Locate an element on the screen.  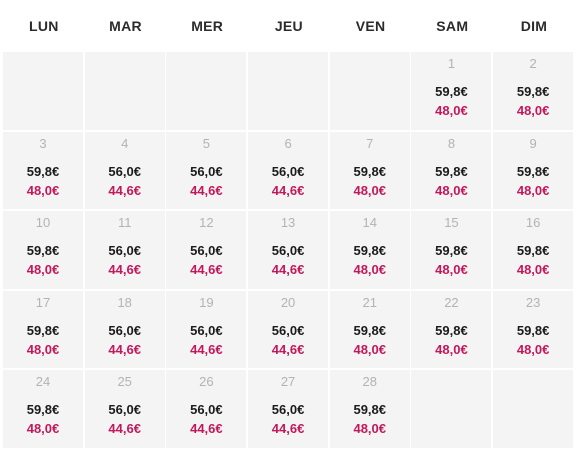
calendar-day-cell: 9 59,8€ 48,0€ is located at coordinates (533, 170).